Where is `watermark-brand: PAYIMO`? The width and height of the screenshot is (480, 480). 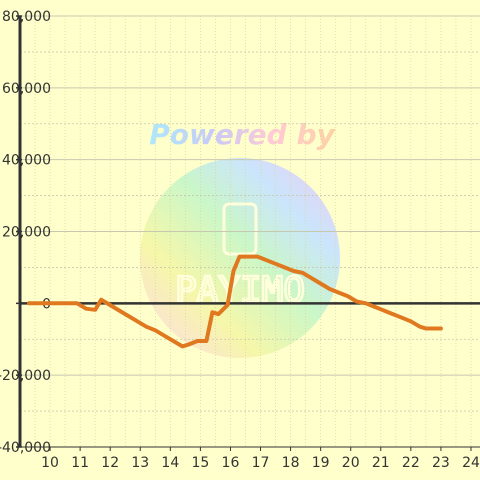
watermark-brand: PAYIMO is located at coordinates (240, 290).